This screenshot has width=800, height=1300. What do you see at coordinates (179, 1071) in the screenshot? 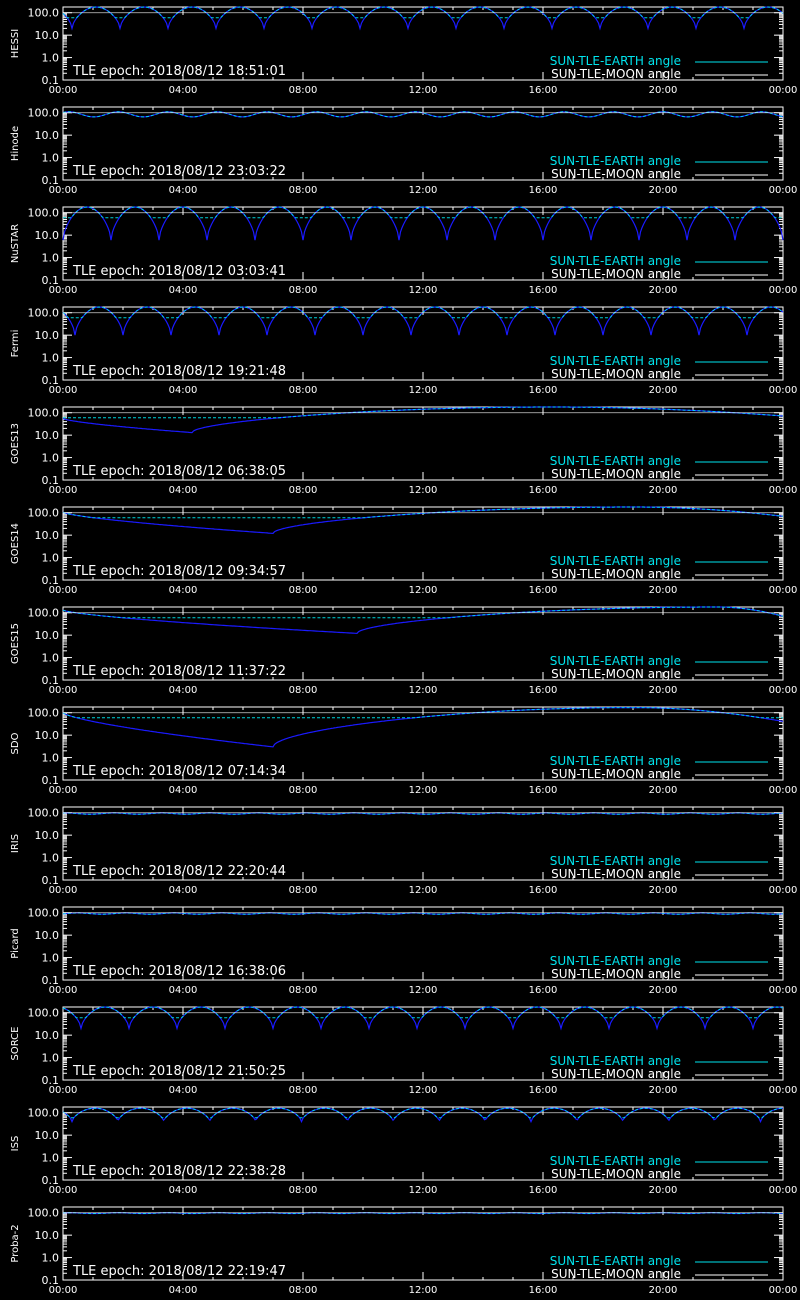
I see `tle-epoch-label: TLE epoch: 2018/08/12 21:50:25` at bounding box center [179, 1071].